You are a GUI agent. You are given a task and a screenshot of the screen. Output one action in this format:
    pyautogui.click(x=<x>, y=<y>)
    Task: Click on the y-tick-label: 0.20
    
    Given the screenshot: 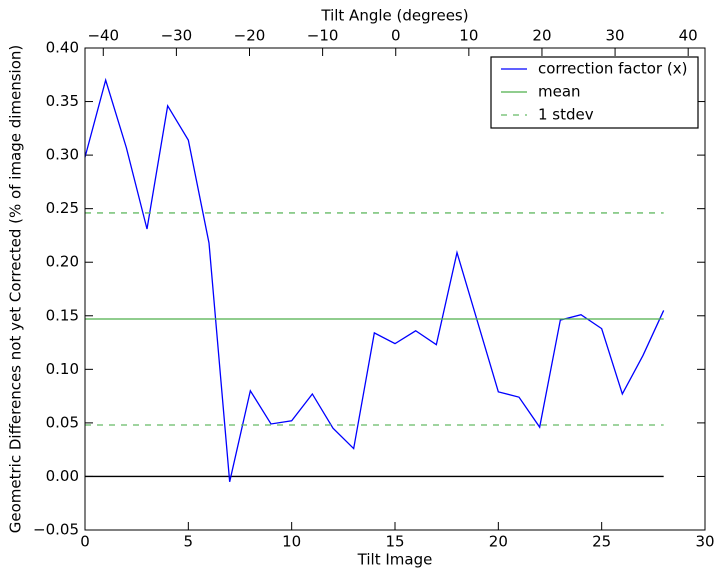 What is the action you would take?
    pyautogui.click(x=62, y=262)
    